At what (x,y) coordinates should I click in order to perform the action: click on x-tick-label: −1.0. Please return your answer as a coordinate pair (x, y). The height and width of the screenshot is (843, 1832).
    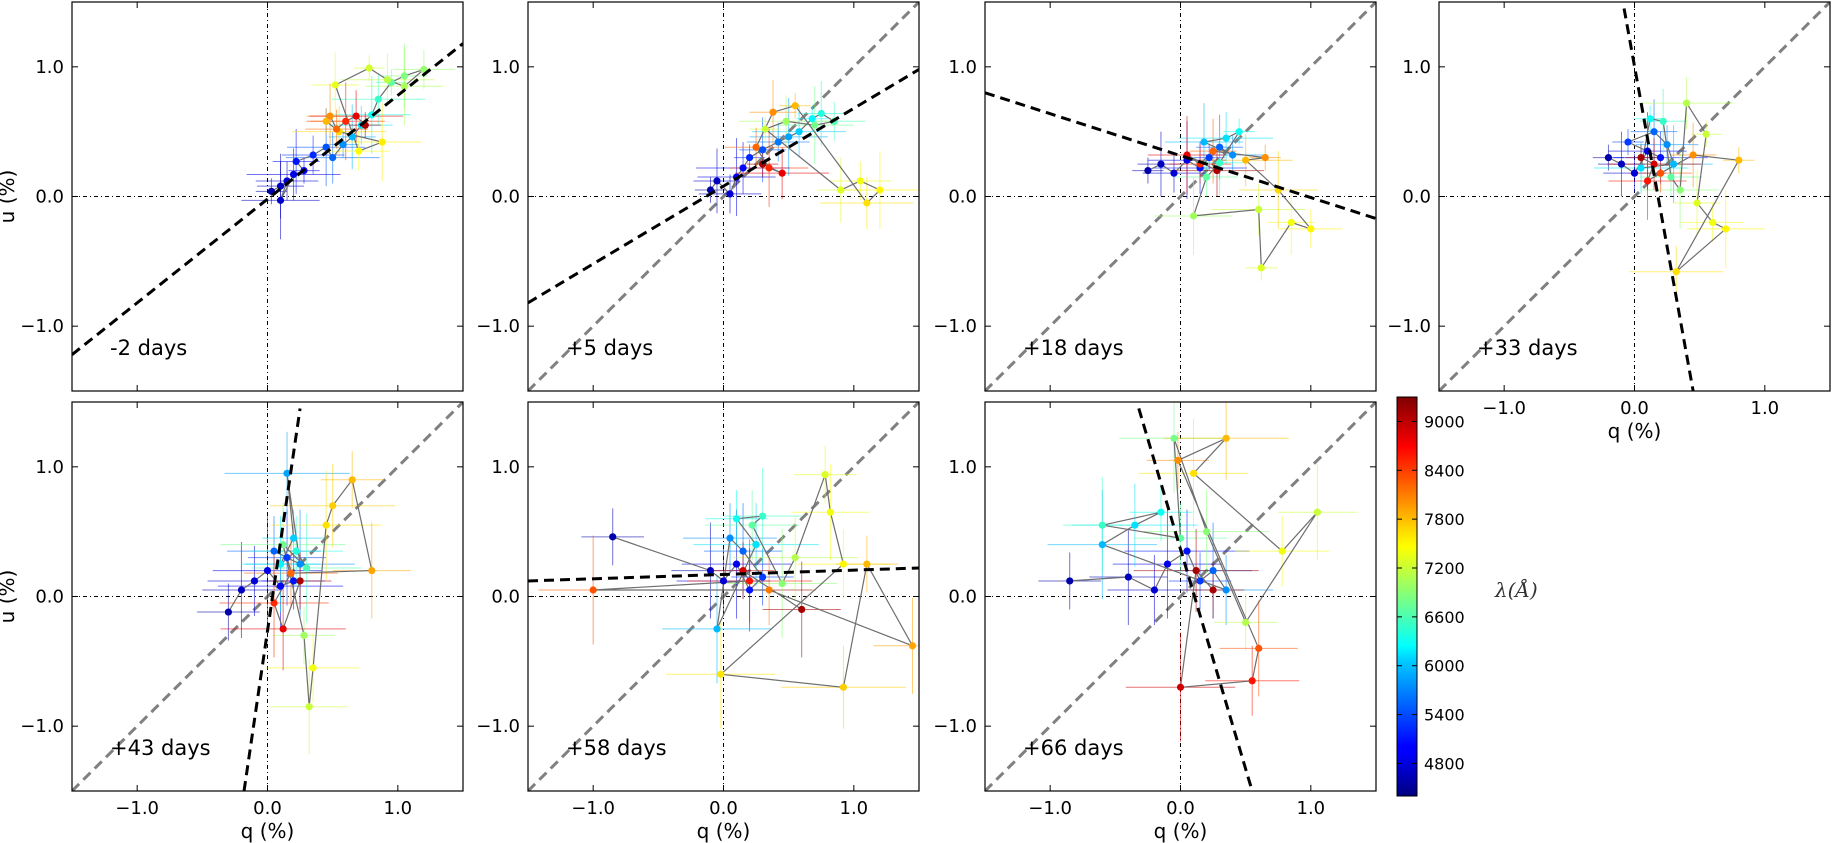
    Looking at the image, I should click on (1504, 408).